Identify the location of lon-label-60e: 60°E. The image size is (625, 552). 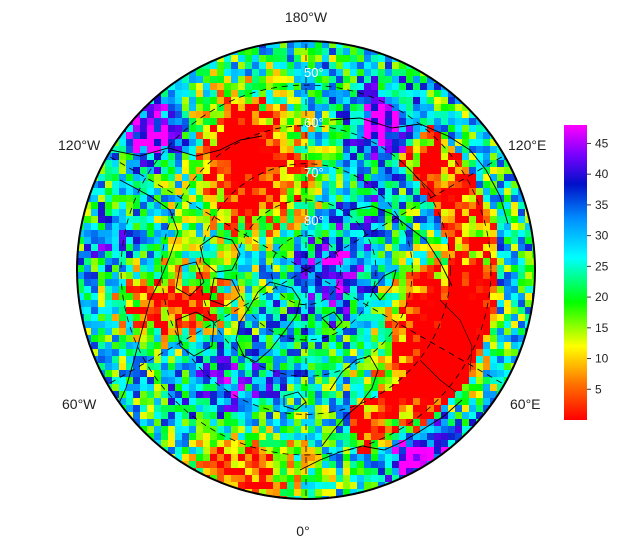
(525, 404).